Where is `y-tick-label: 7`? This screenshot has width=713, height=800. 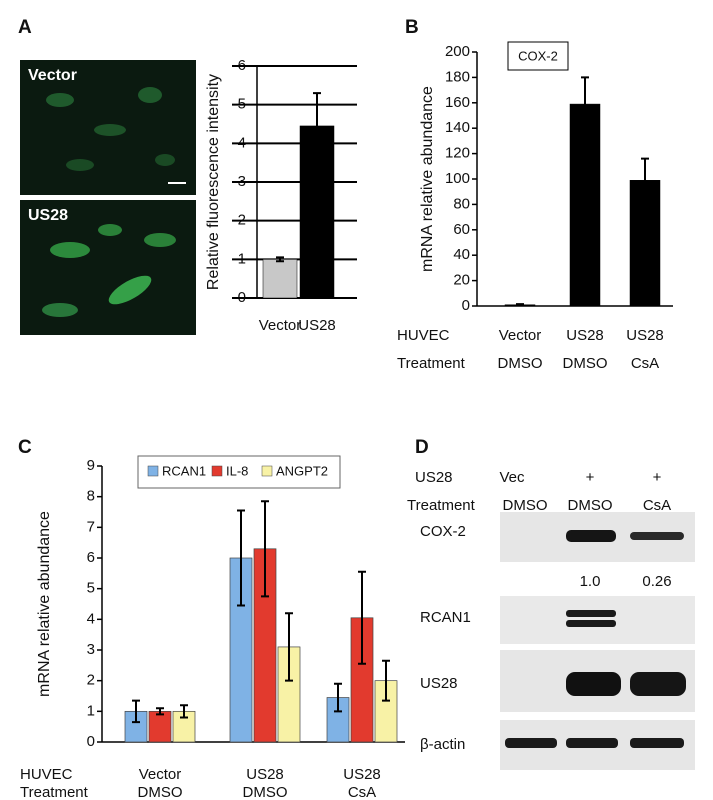 y-tick-label: 7 is located at coordinates (91, 526).